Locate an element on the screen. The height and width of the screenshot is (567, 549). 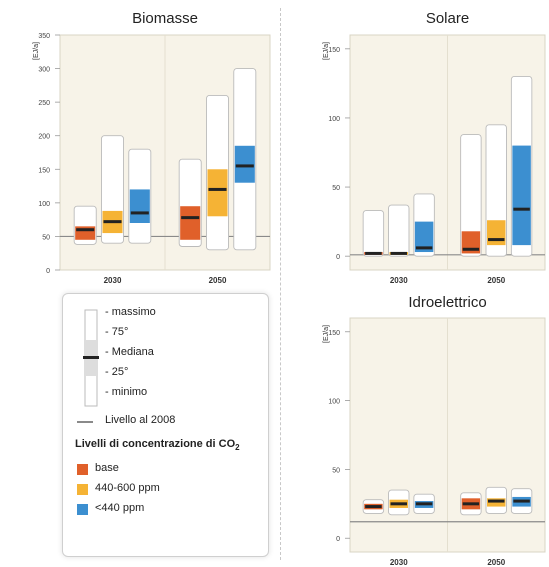
legend-min-label: - minimo is located at coordinates (126, 392).